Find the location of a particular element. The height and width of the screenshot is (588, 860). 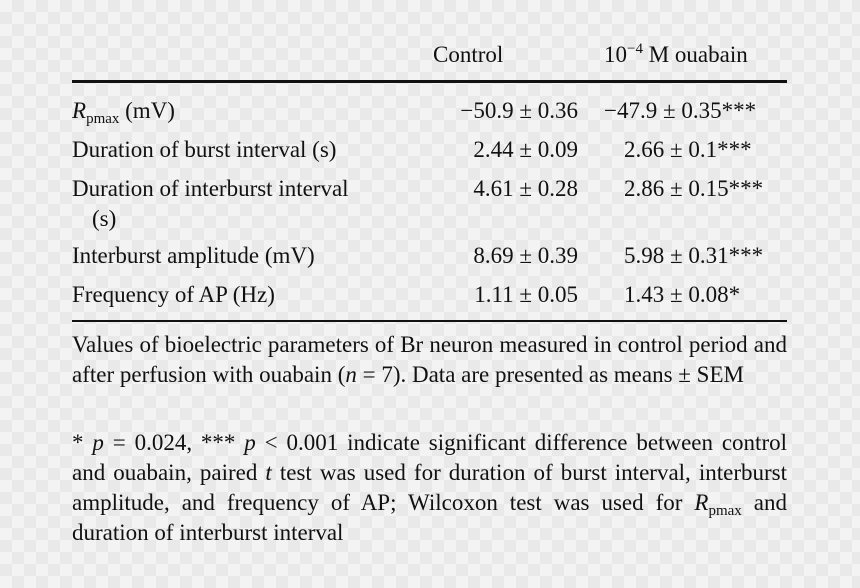

cell-control: −50.9 ± 0.36 is located at coordinates (519, 110).